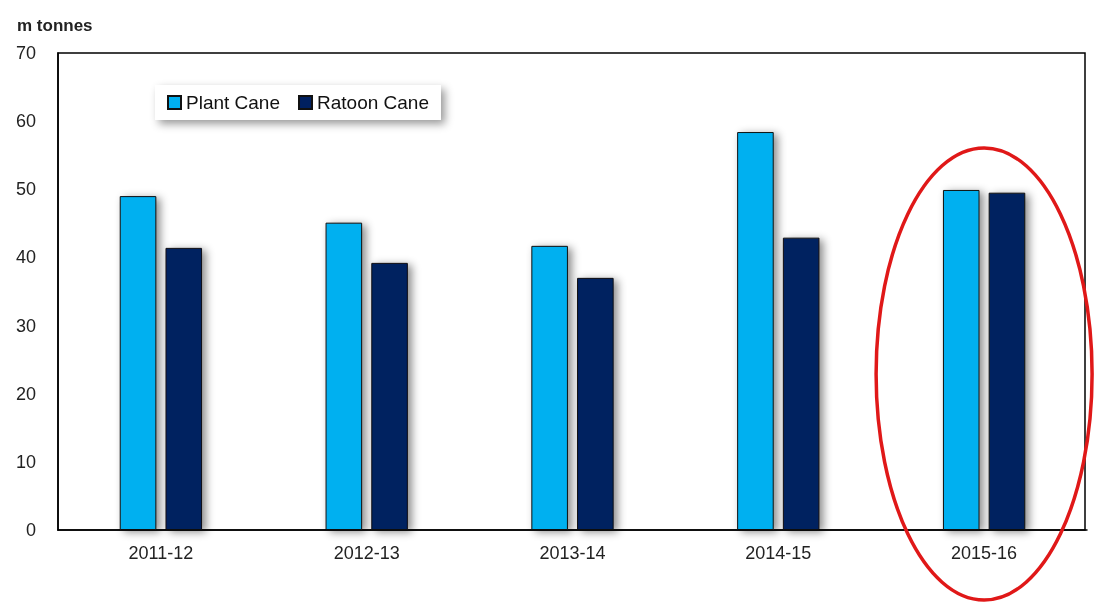 This screenshot has width=1099, height=603. Describe the element at coordinates (984, 553) in the screenshot. I see `x-tick-label: 2015-16` at that location.